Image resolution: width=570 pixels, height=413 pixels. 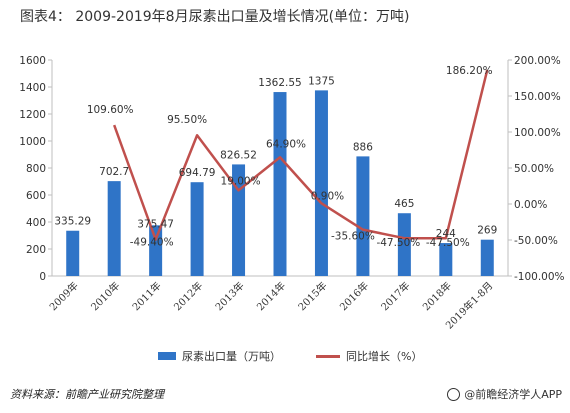 What do you see at coordinates (64, 296) in the screenshot?
I see `x-tick-label: 2009年` at bounding box center [64, 296].